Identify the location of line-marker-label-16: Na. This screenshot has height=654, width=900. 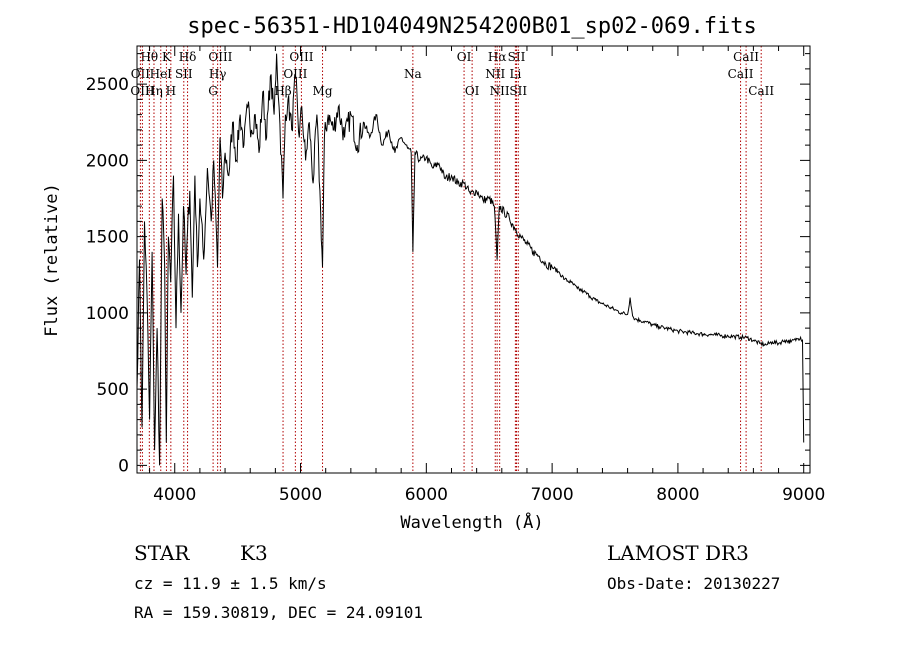
(413, 74).